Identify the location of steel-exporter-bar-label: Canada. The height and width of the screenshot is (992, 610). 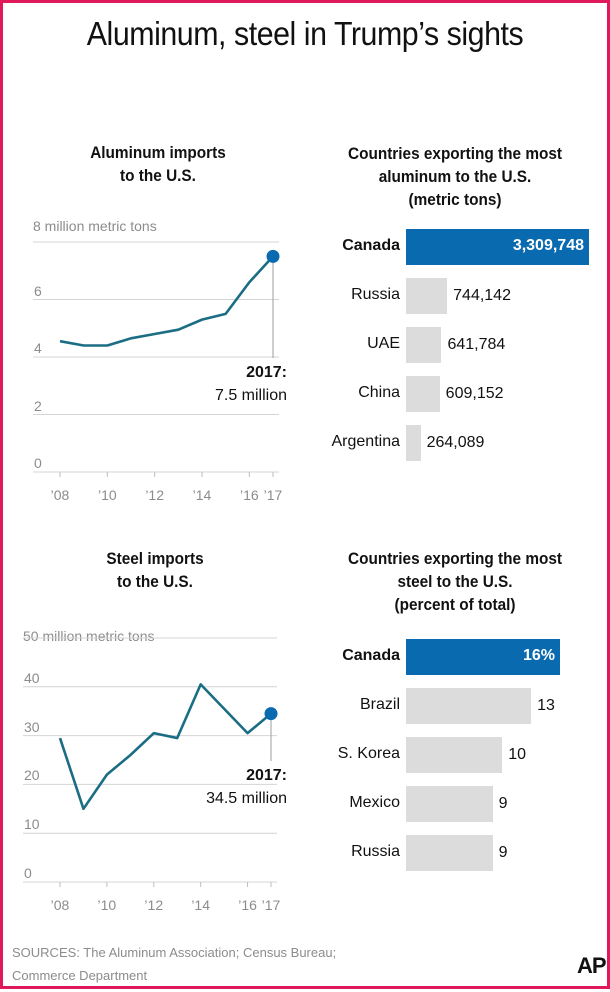
(371, 655).